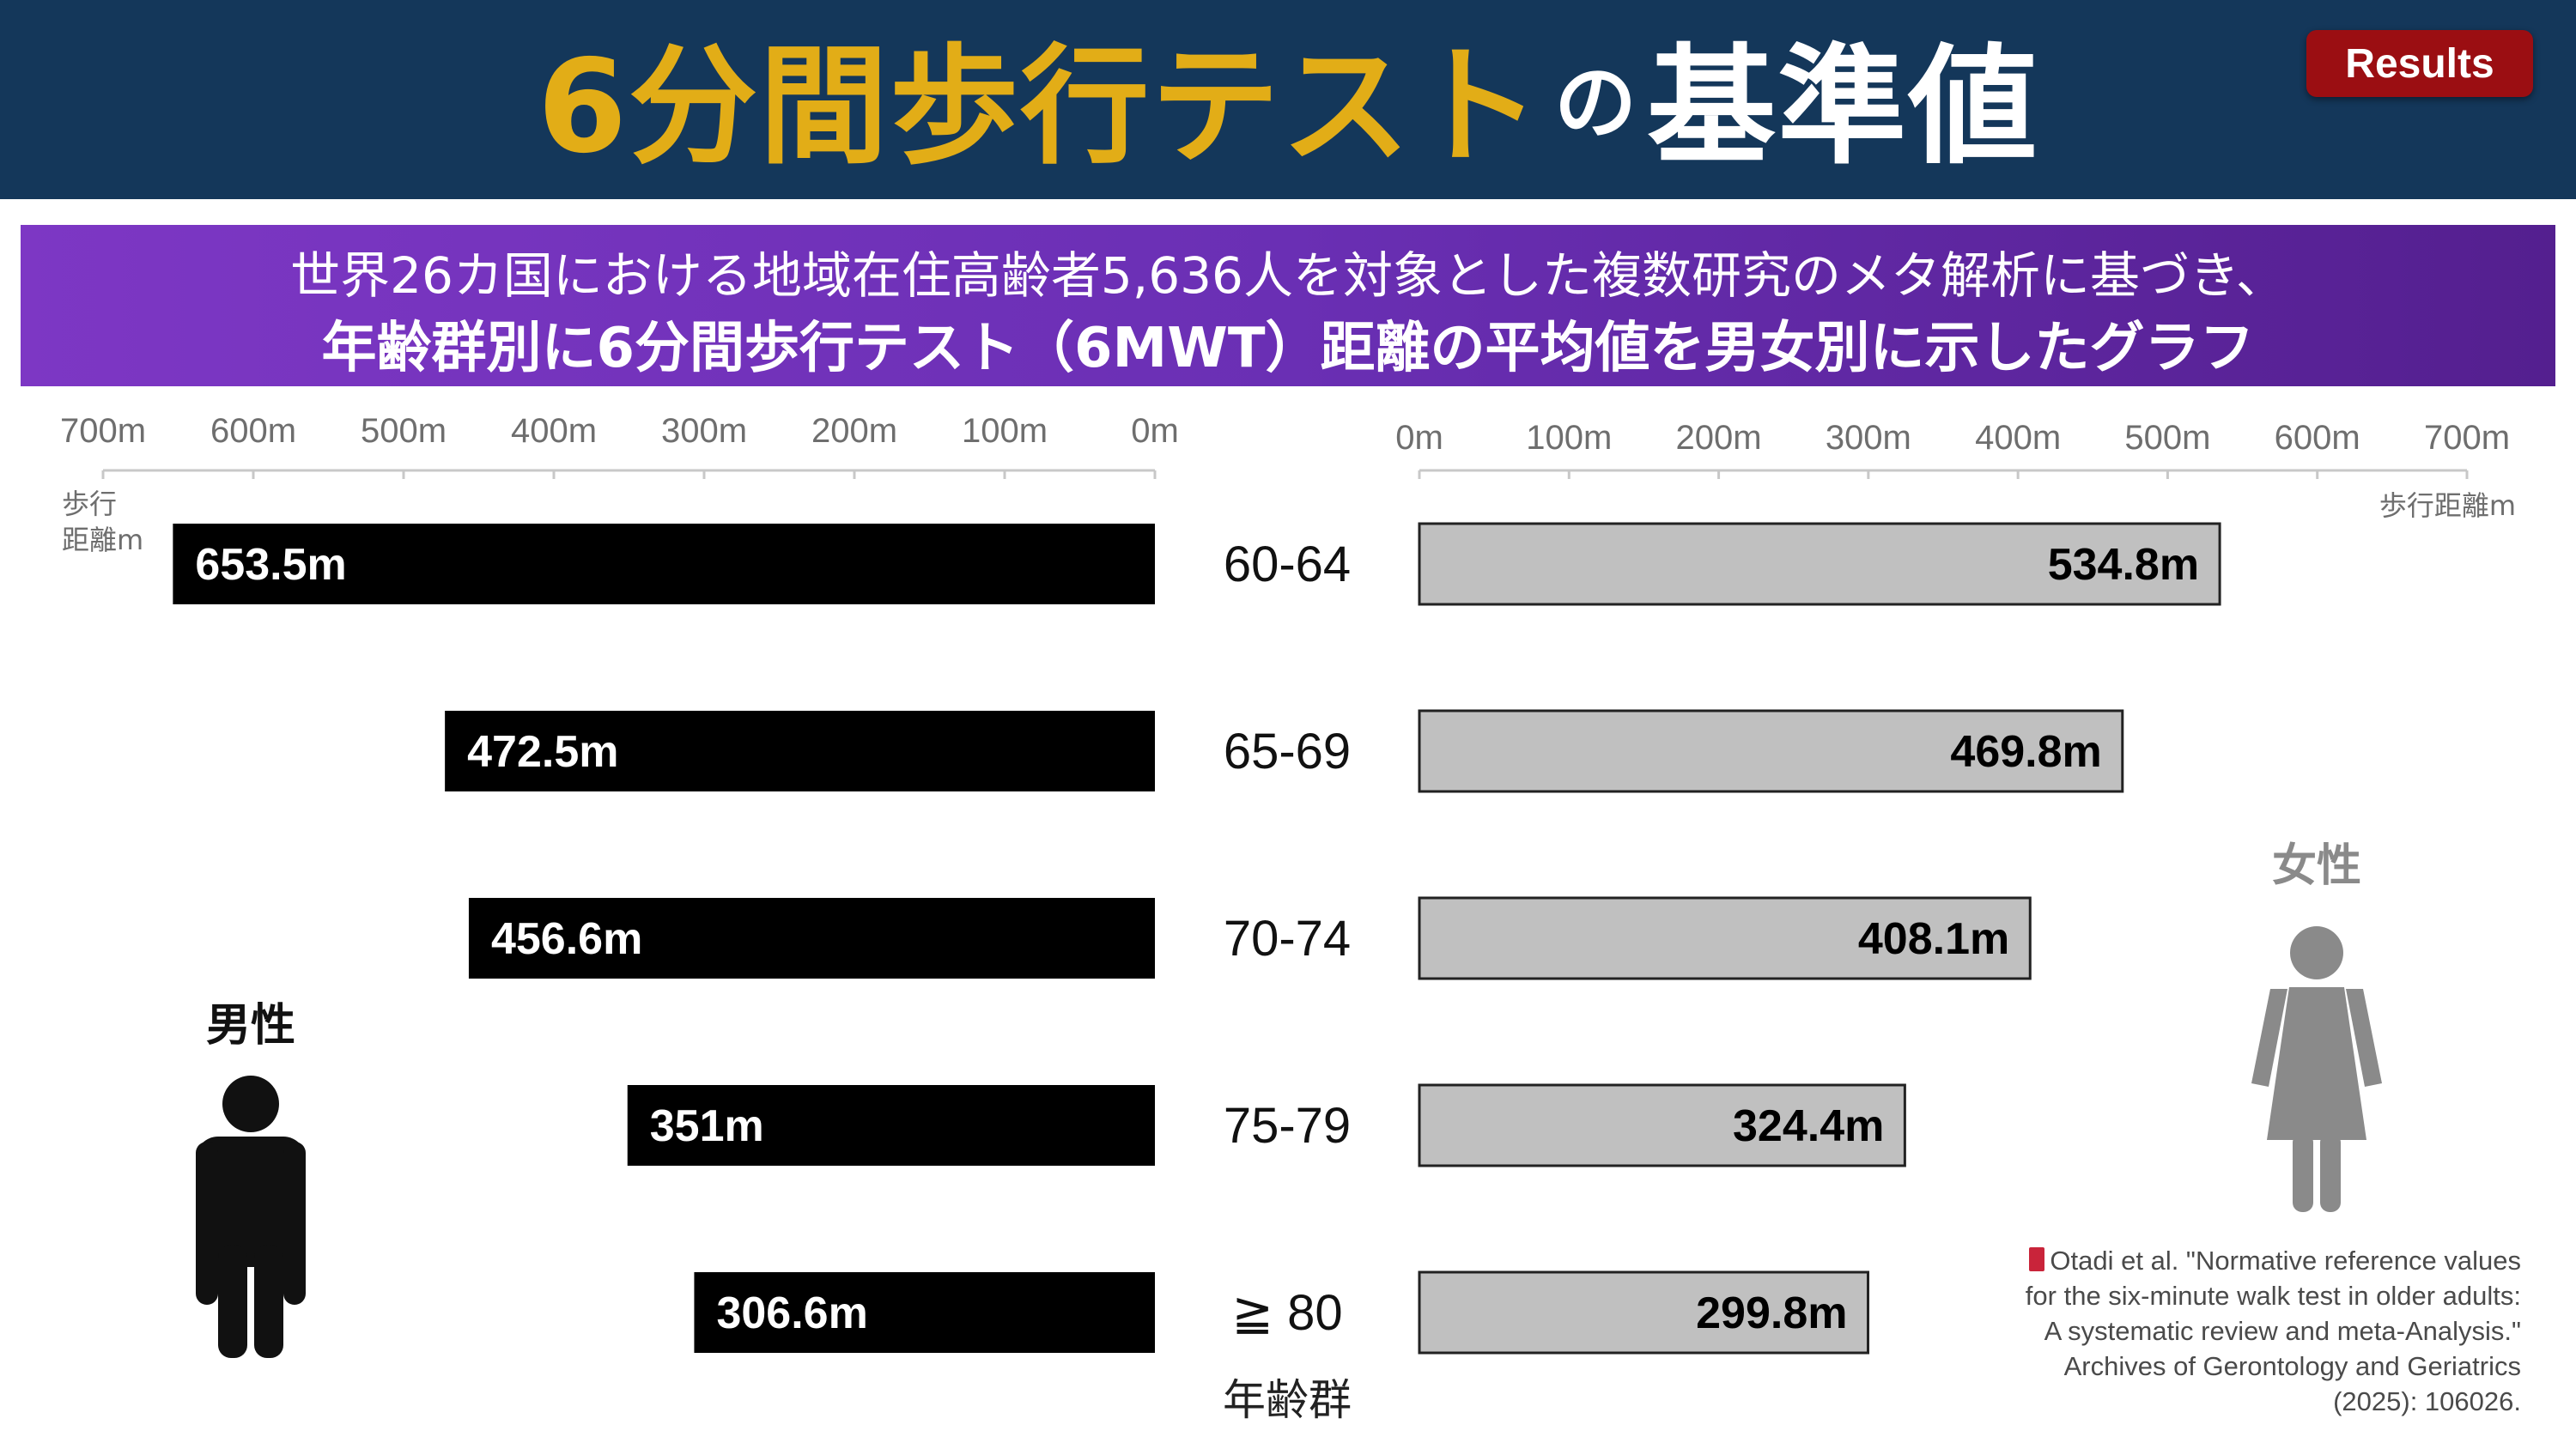 The width and height of the screenshot is (2576, 1449). What do you see at coordinates (1288, 348) in the screenshot?
I see `banner-line-2: 年齢群別に6分間歩行テスト（6MWT）距離の平均値を男女別に示したグラフ` at bounding box center [1288, 348].